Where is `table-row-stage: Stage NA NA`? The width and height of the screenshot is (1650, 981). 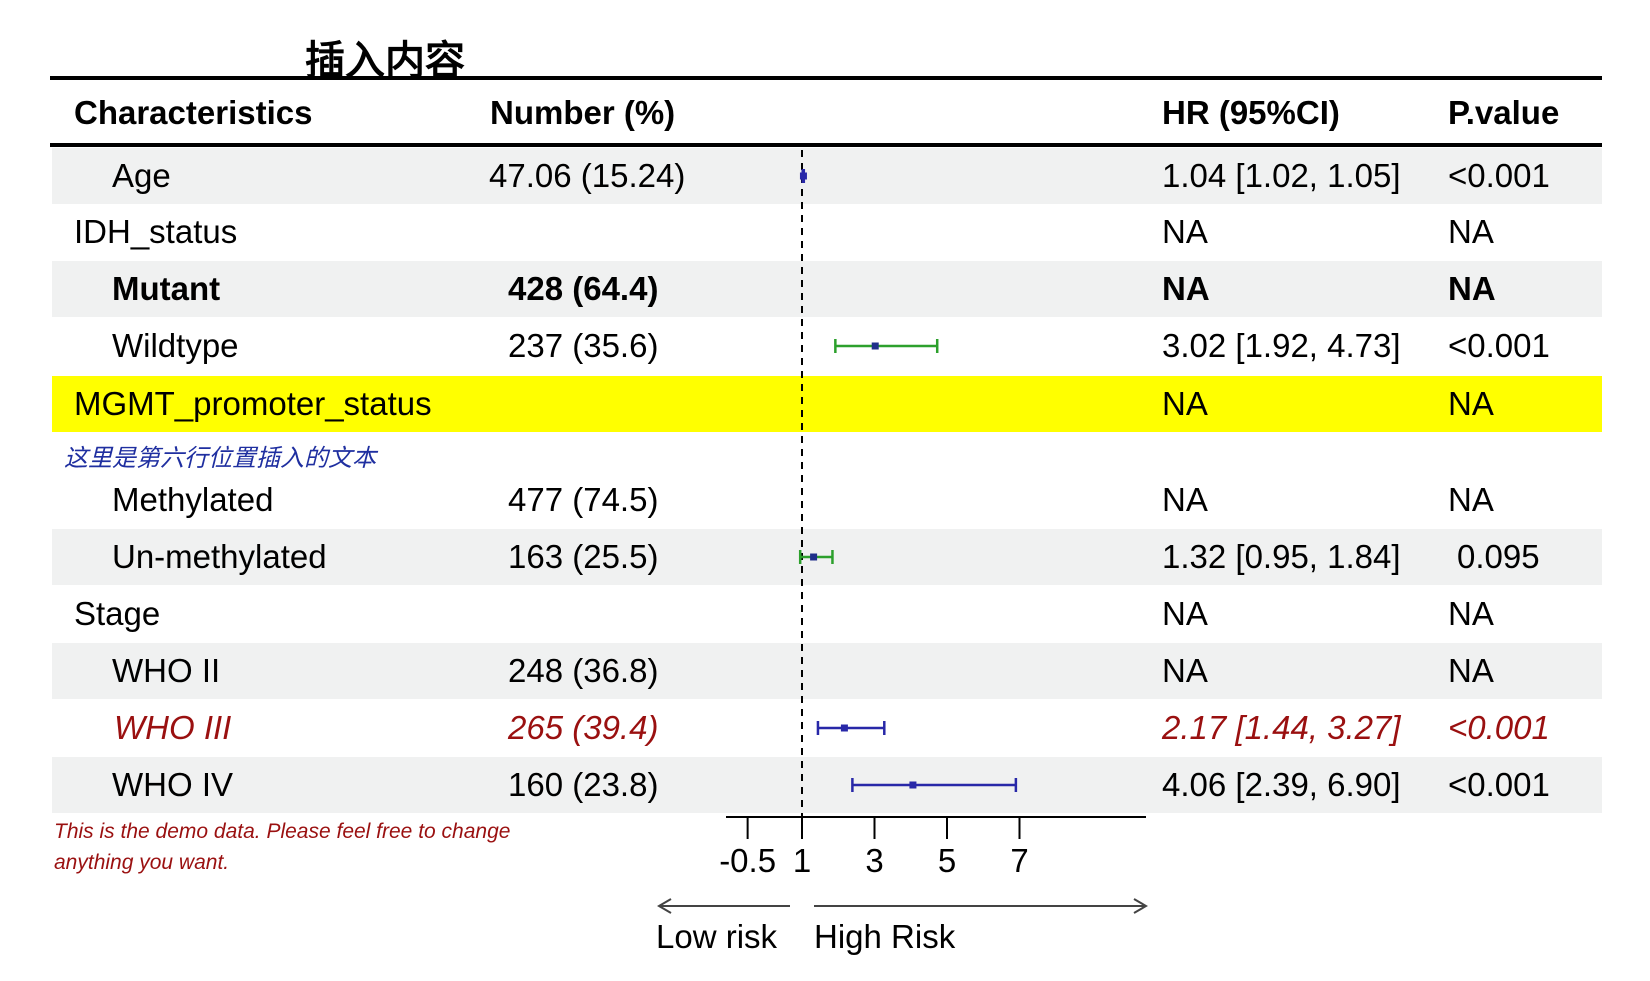 table-row-stage: Stage NA NA is located at coordinates (827, 614).